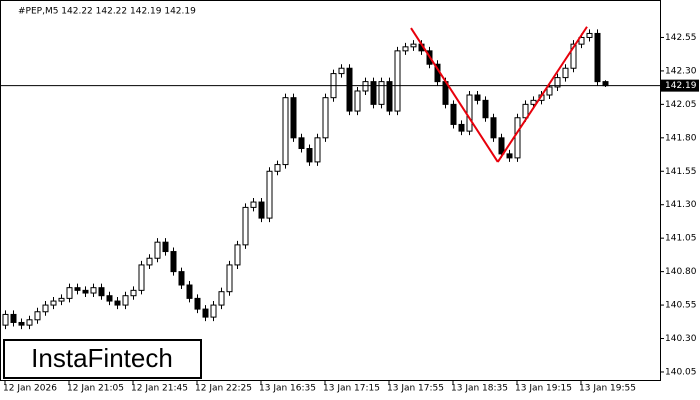 This screenshot has height=400, width=700. Describe the element at coordinates (681, 71) in the screenshot. I see `y-tick-label: 142.30` at that location.